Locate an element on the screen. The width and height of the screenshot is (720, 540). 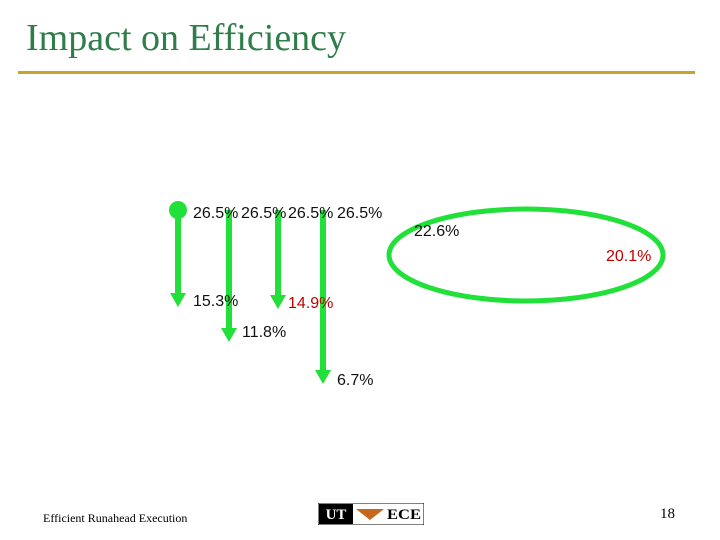
value-label-f: 20.1% is located at coordinates (629, 256).